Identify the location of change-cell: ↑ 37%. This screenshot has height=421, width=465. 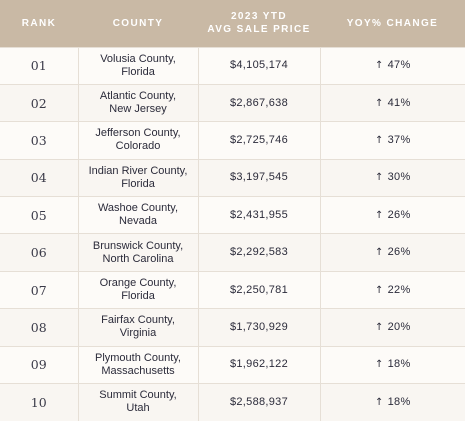
(392, 140).